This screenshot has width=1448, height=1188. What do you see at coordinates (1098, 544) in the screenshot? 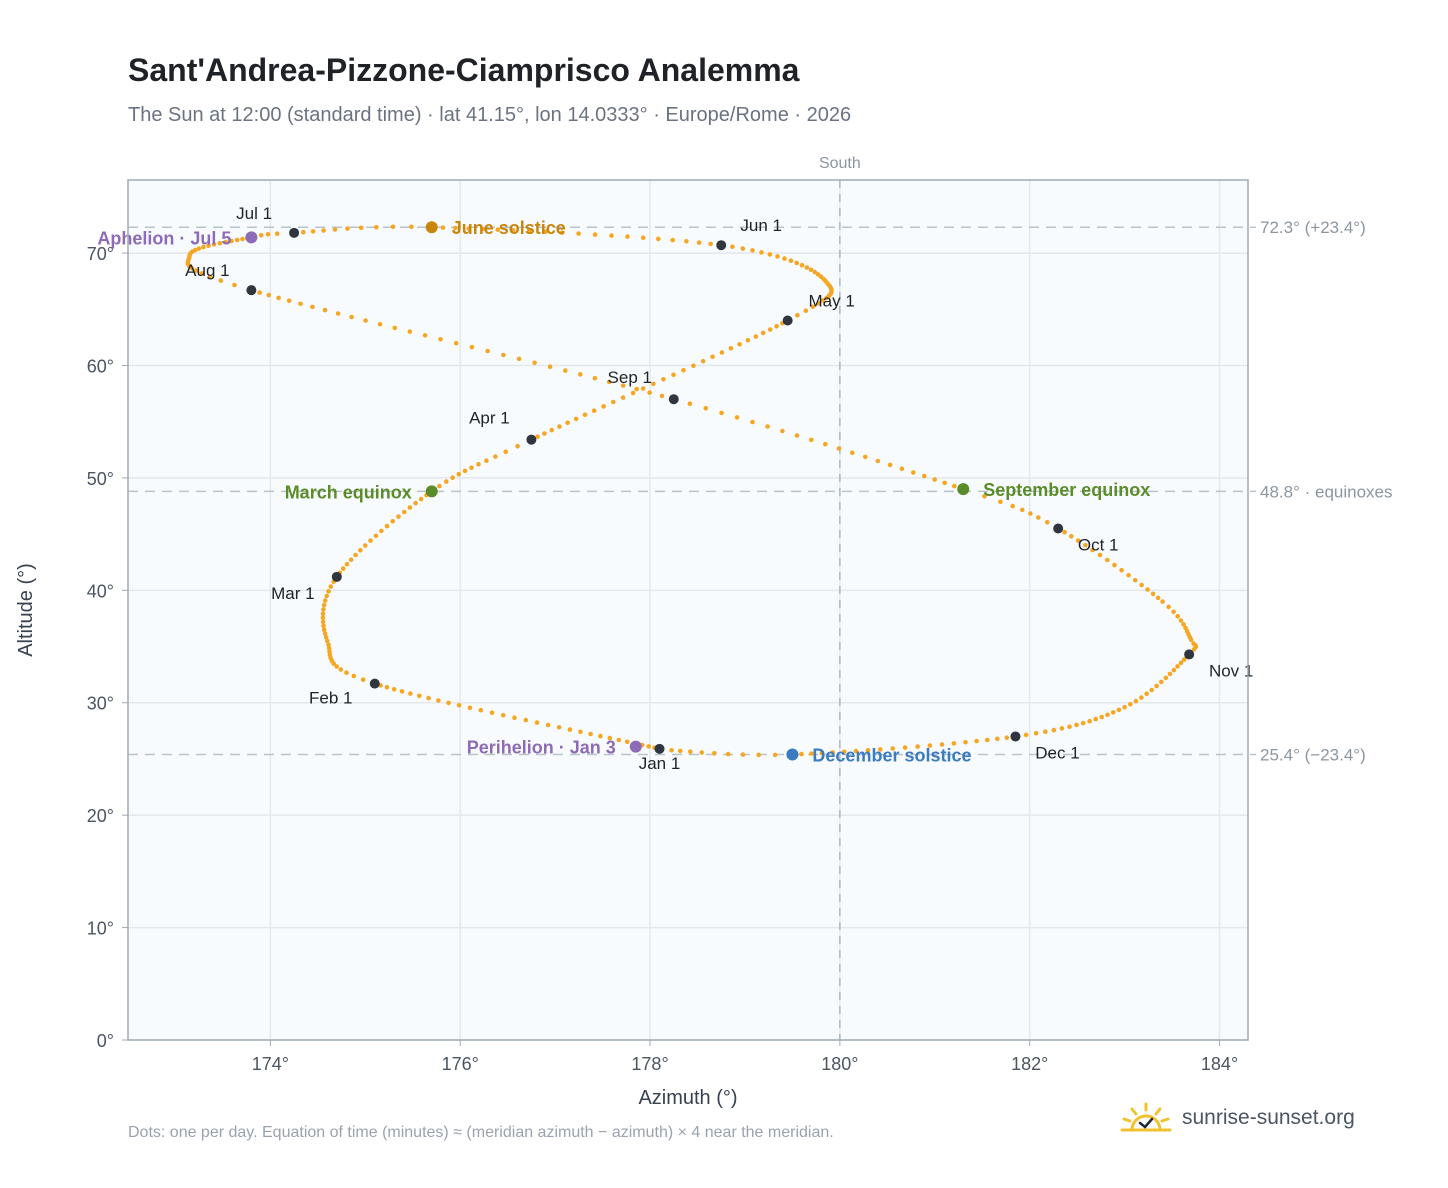
I see `month-label: Oct 1` at bounding box center [1098, 544].